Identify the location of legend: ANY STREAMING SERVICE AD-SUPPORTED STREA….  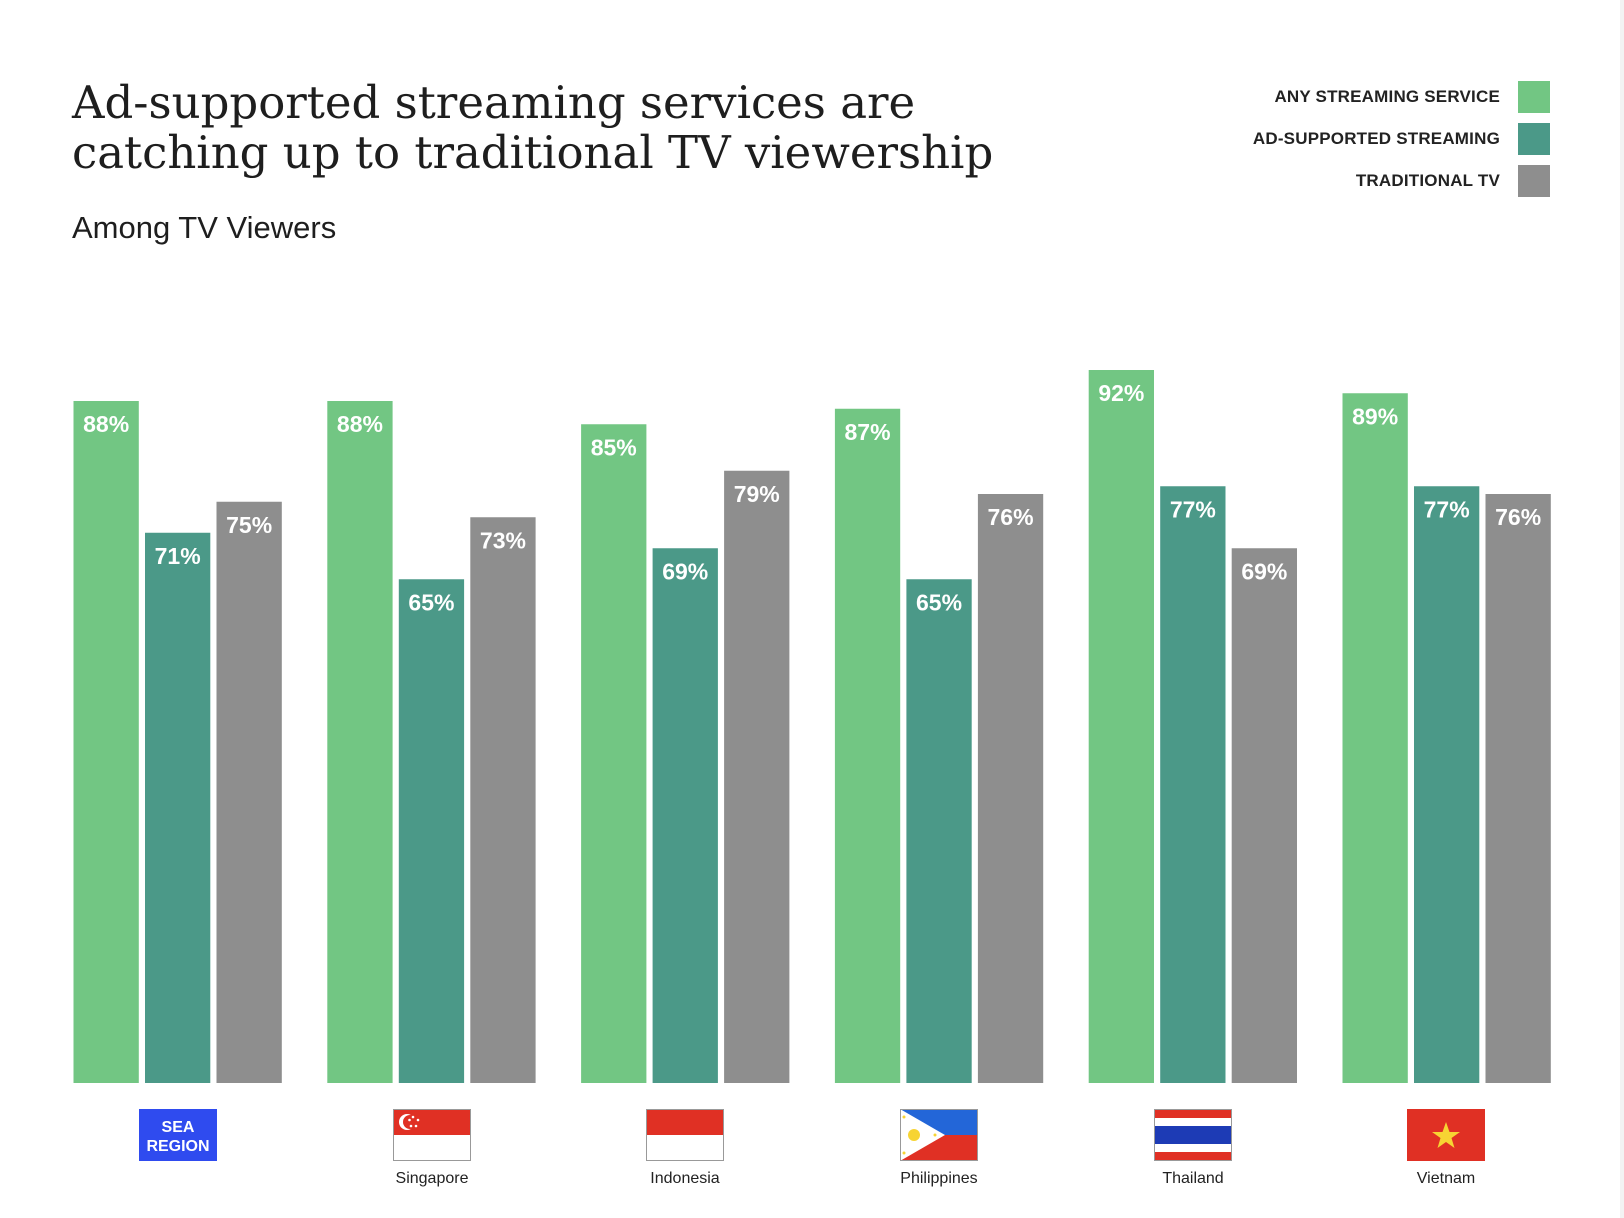
(1401, 144).